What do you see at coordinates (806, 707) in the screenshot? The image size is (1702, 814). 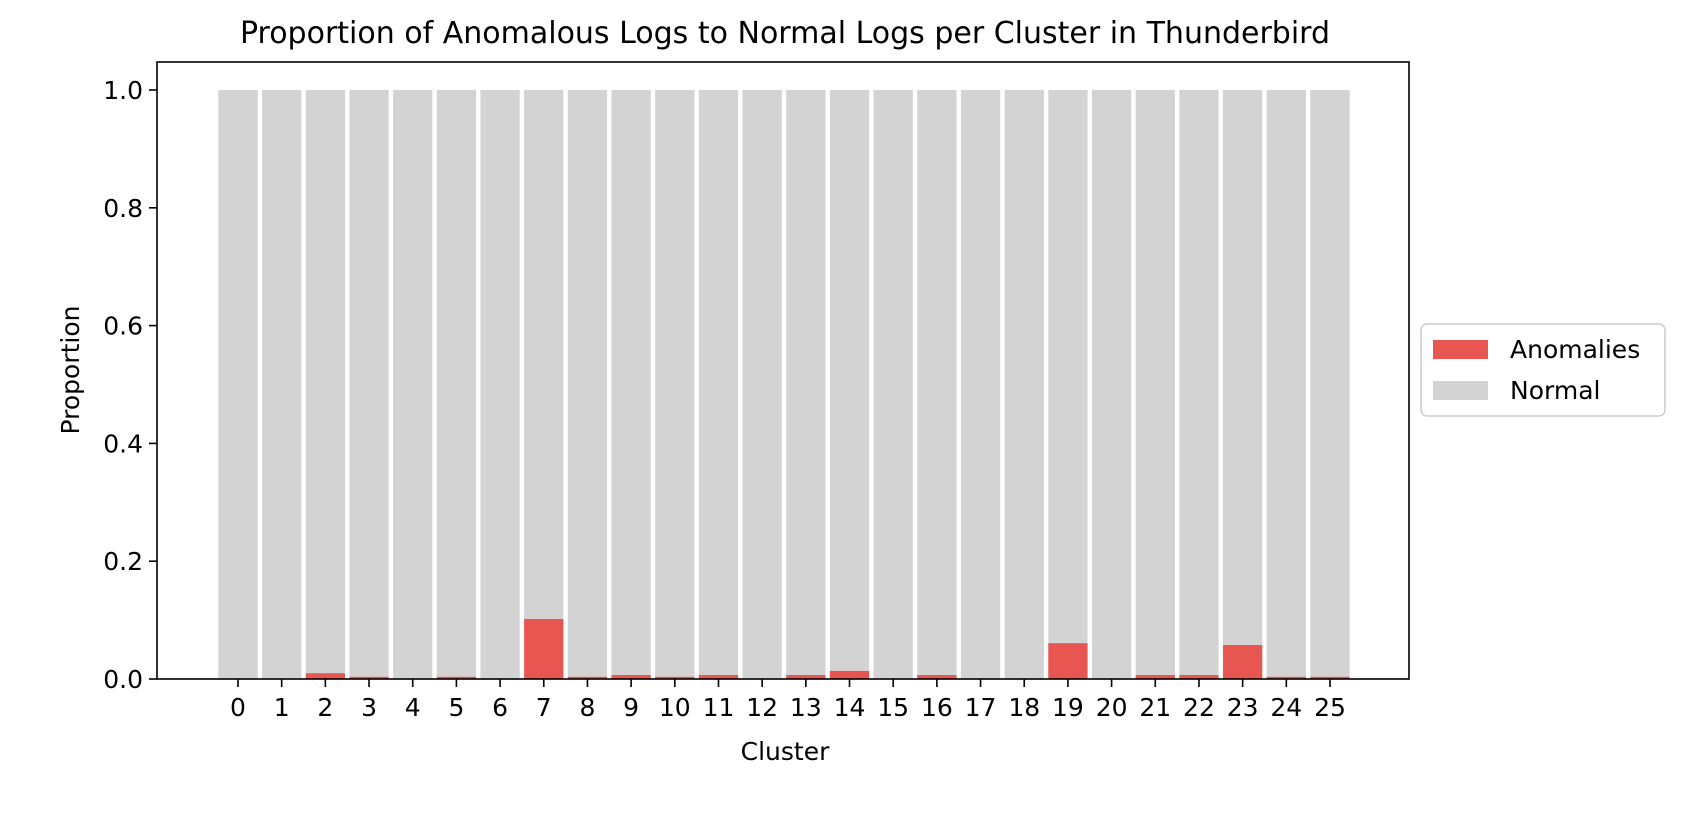 I see `x-tick-label-13: 13` at bounding box center [806, 707].